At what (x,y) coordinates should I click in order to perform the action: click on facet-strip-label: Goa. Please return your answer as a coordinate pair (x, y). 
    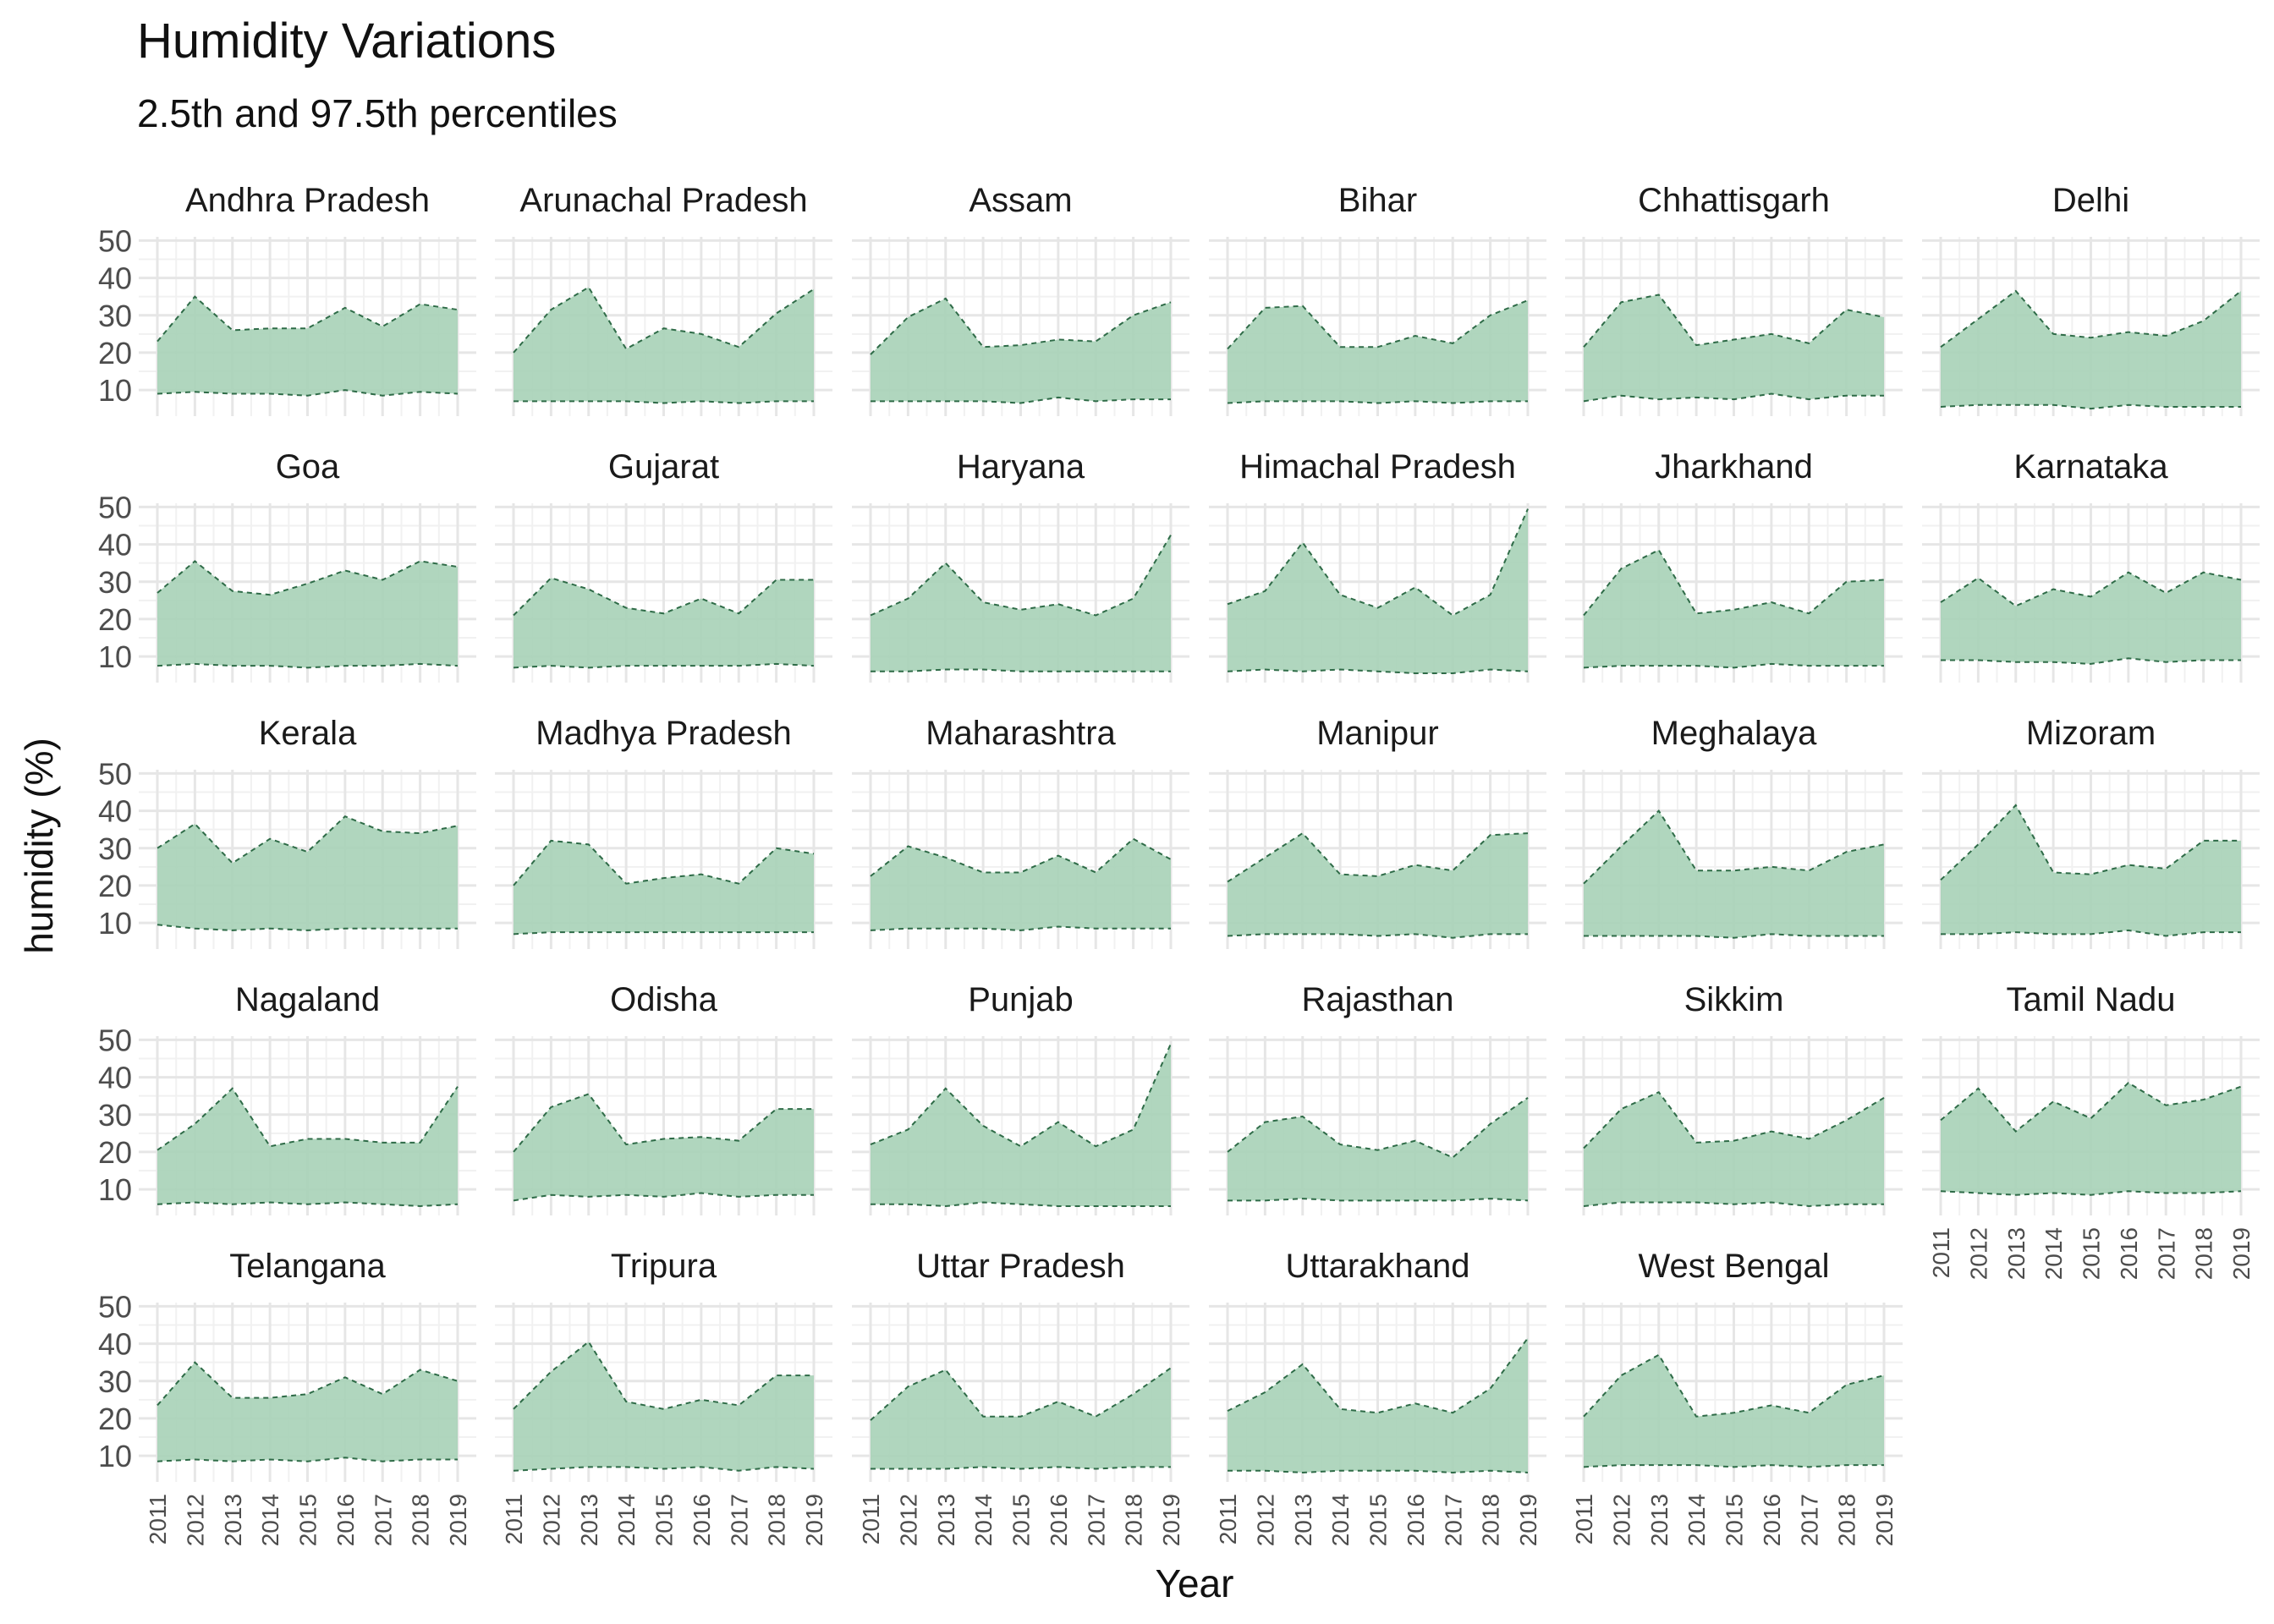
    Looking at the image, I should click on (308, 467).